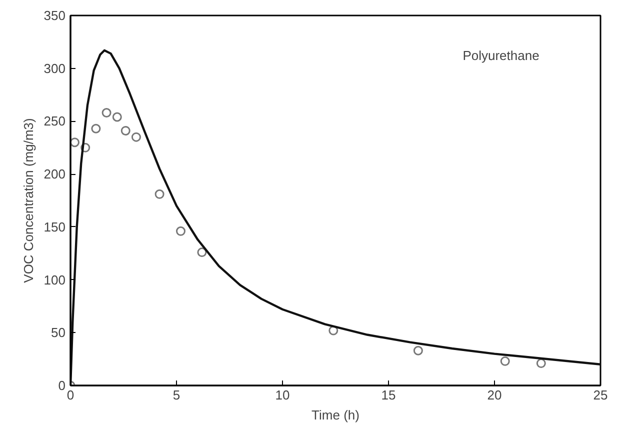  Describe the element at coordinates (336, 415) in the screenshot. I see `x-axis-title: Time (h)` at that location.